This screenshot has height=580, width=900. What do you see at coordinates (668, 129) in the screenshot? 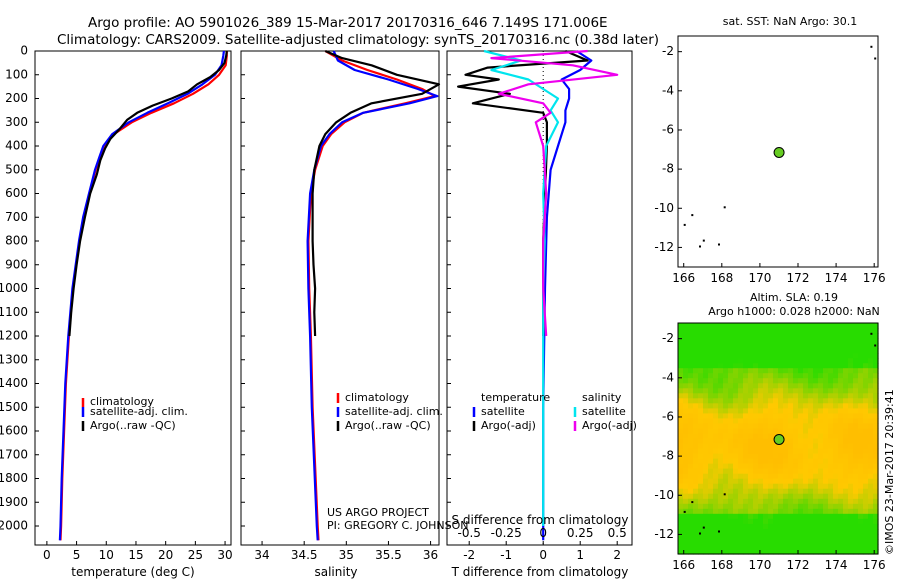
I see `map-y-tick-label: -6` at bounding box center [668, 129].